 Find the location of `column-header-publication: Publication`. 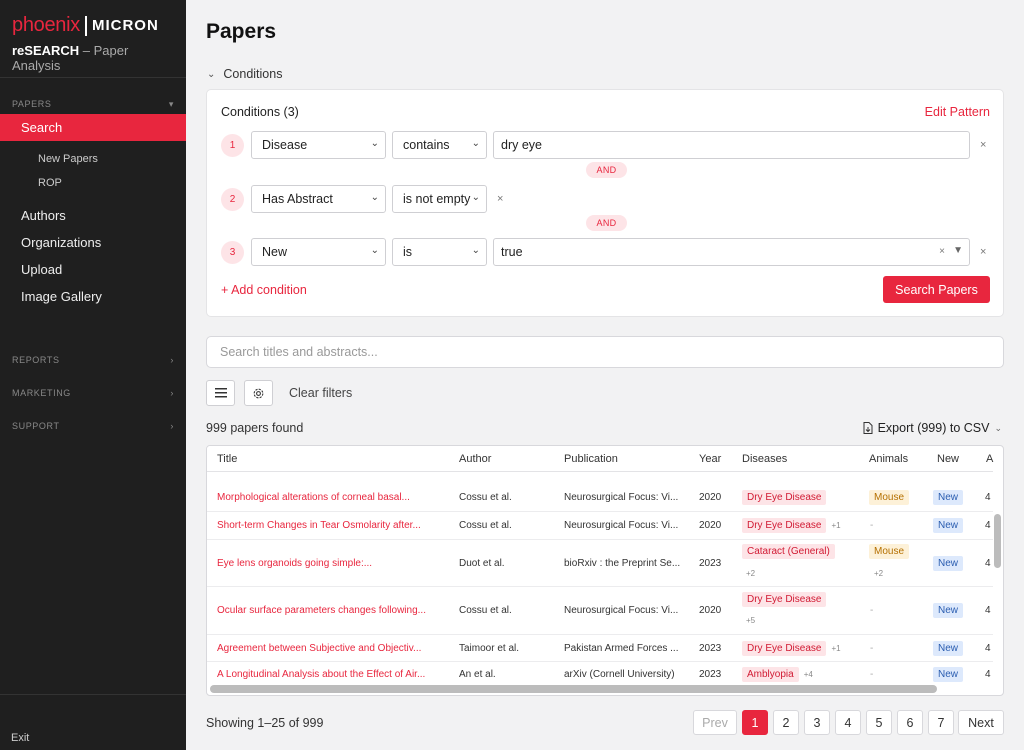

column-header-publication: Publication is located at coordinates (591, 459).